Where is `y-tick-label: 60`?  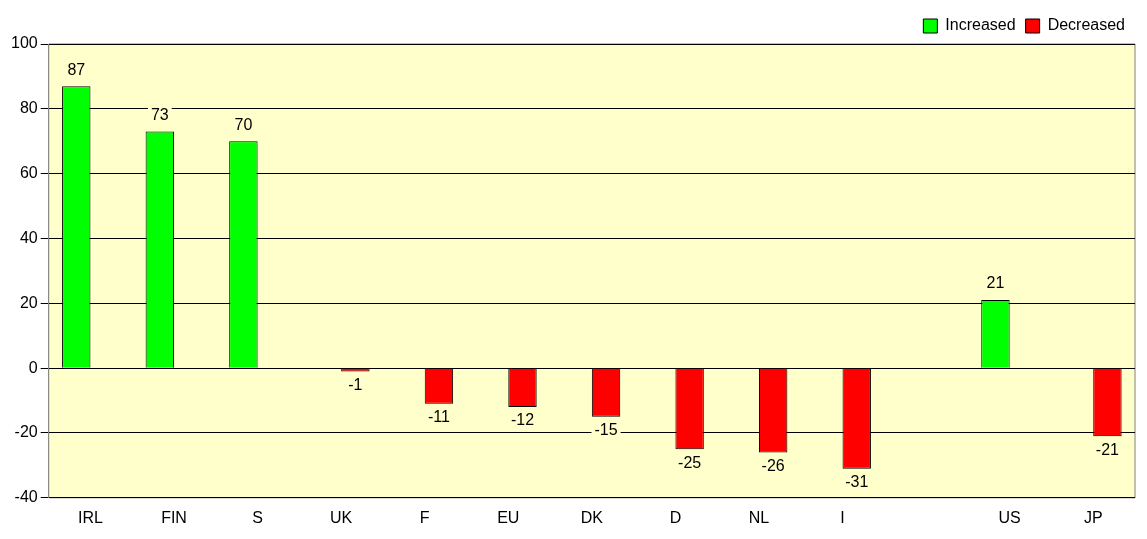 y-tick-label: 60 is located at coordinates (28, 173).